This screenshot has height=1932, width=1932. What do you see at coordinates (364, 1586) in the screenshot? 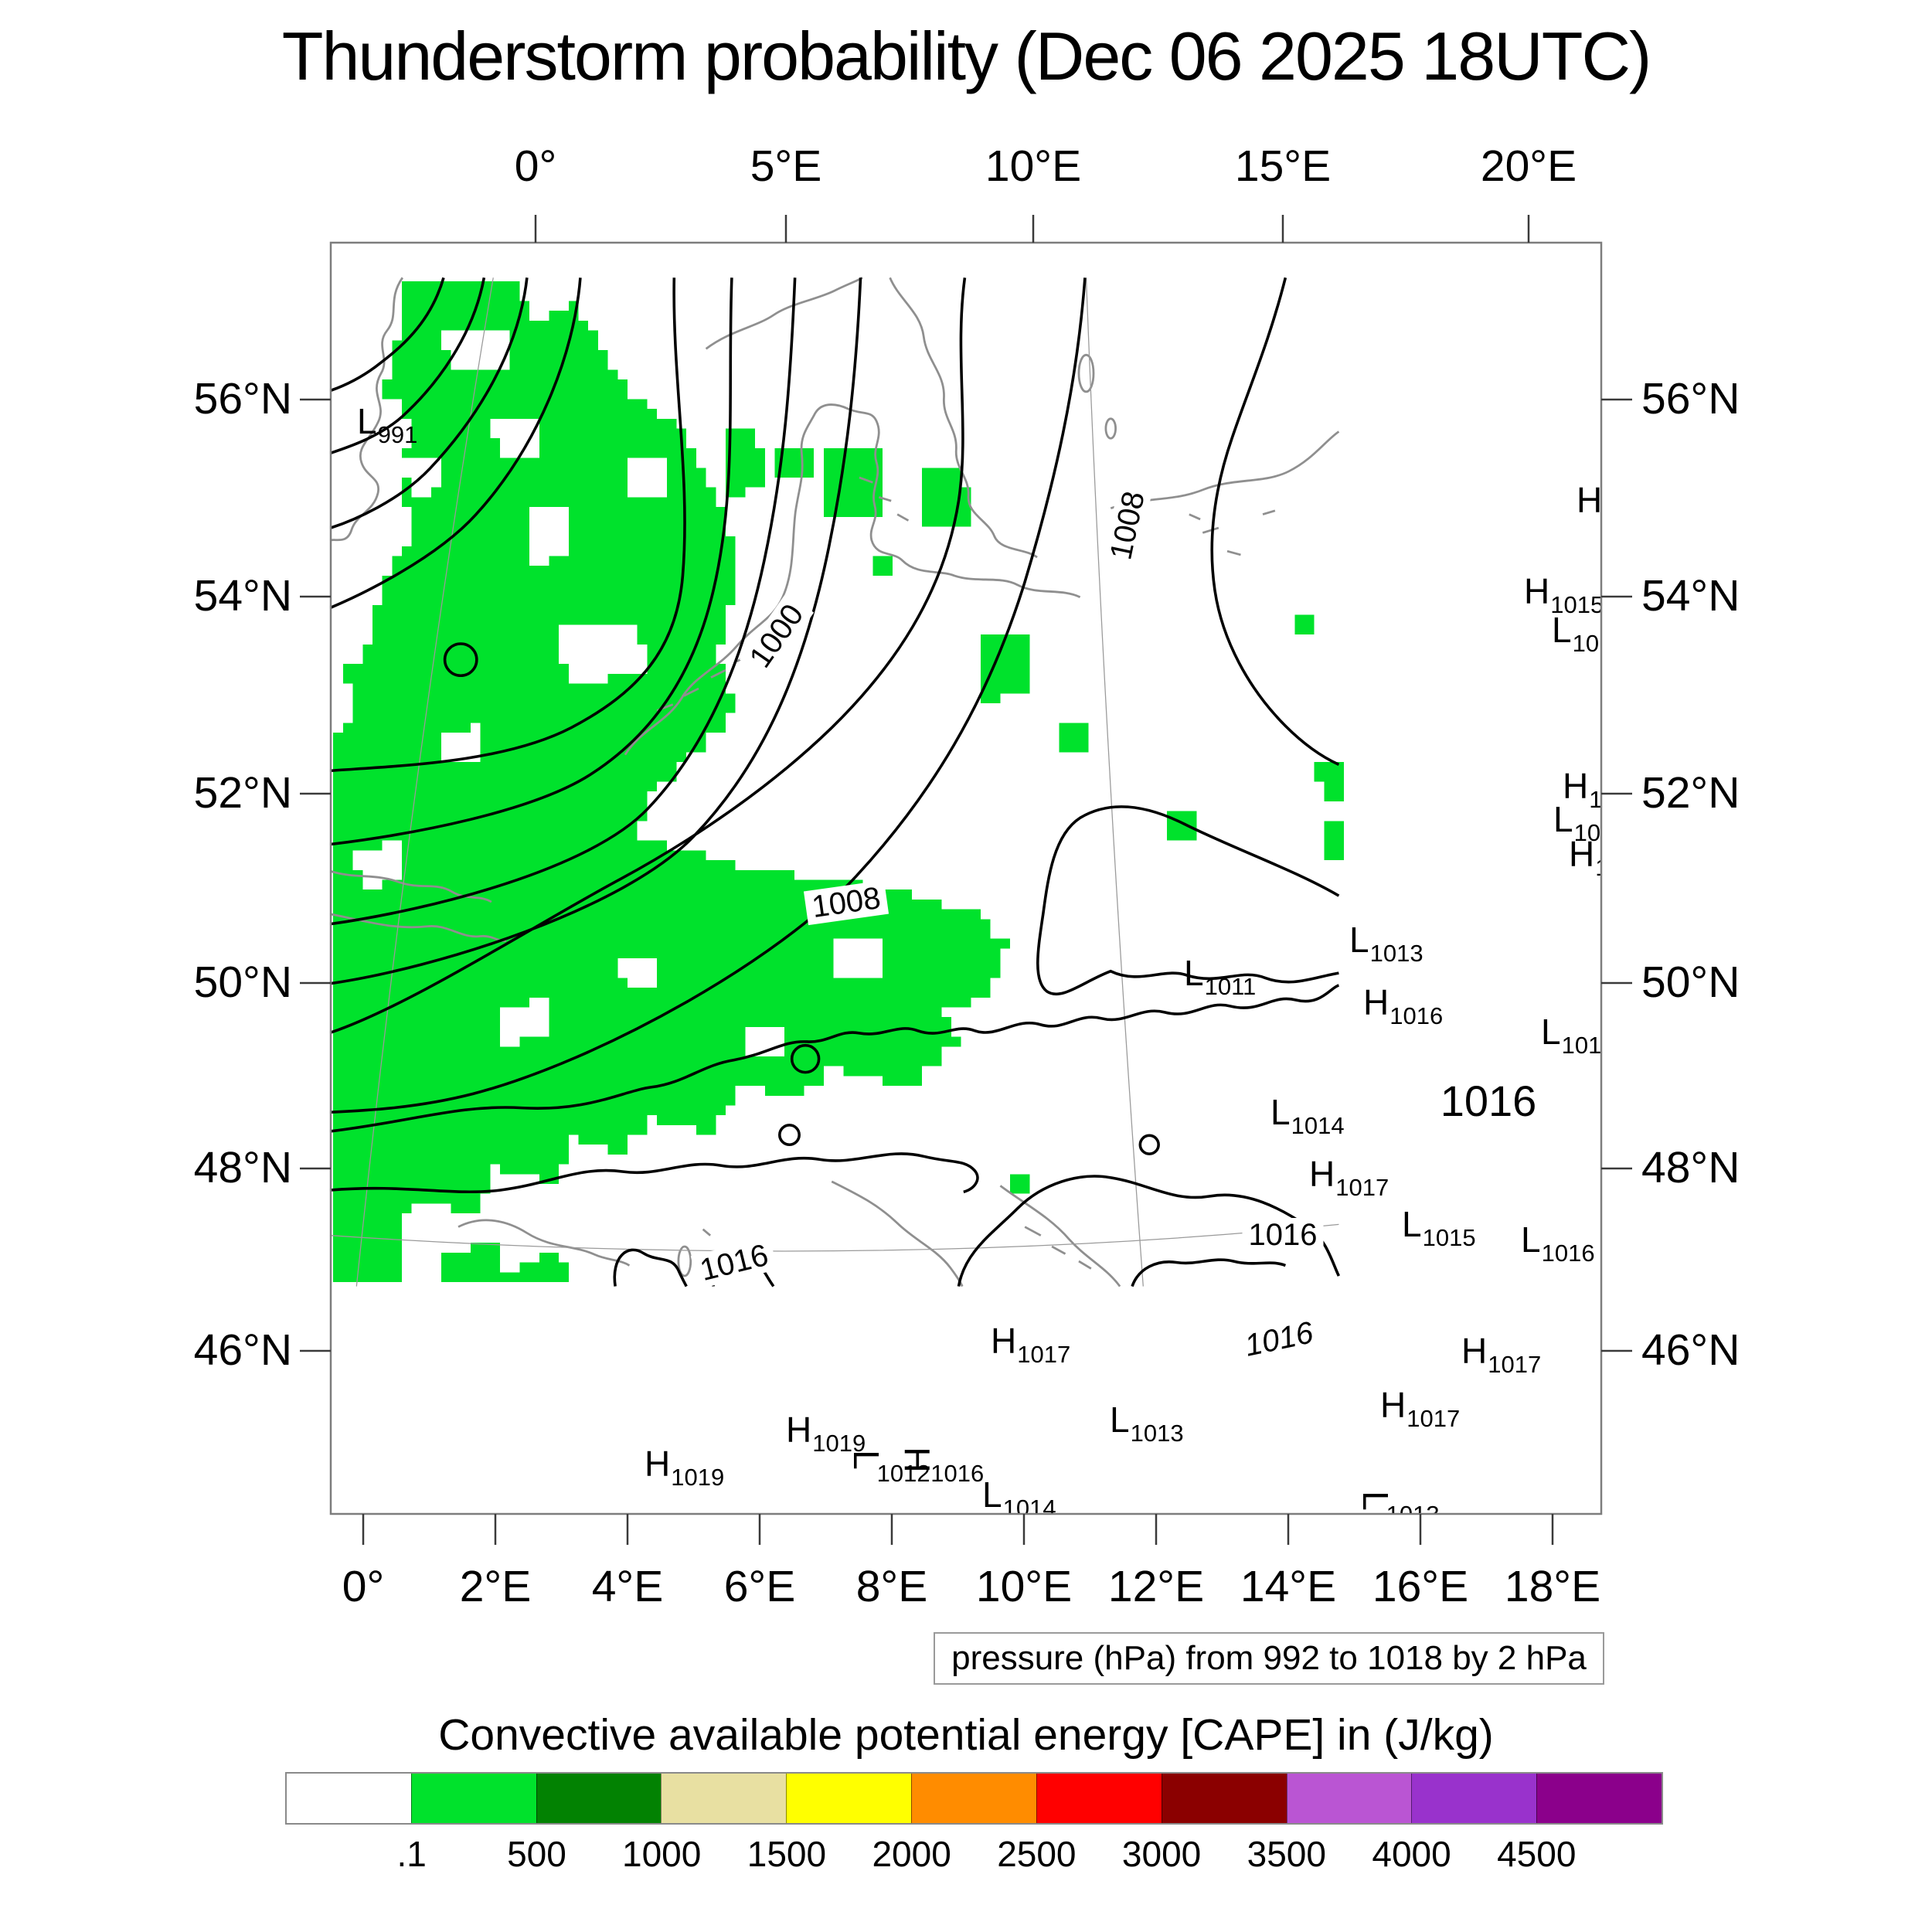
I see `bottom-axis-label: 0°` at bounding box center [364, 1586].